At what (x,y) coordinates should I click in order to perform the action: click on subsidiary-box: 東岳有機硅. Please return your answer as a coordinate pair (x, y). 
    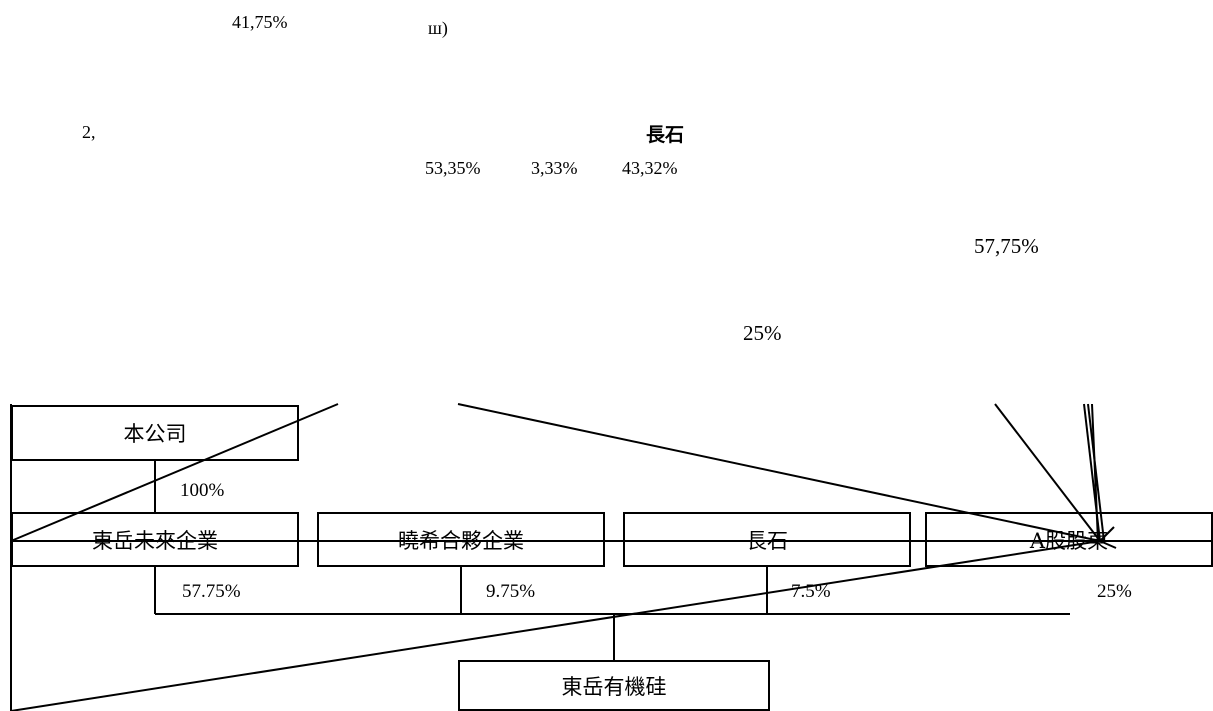
    Looking at the image, I should click on (614, 685).